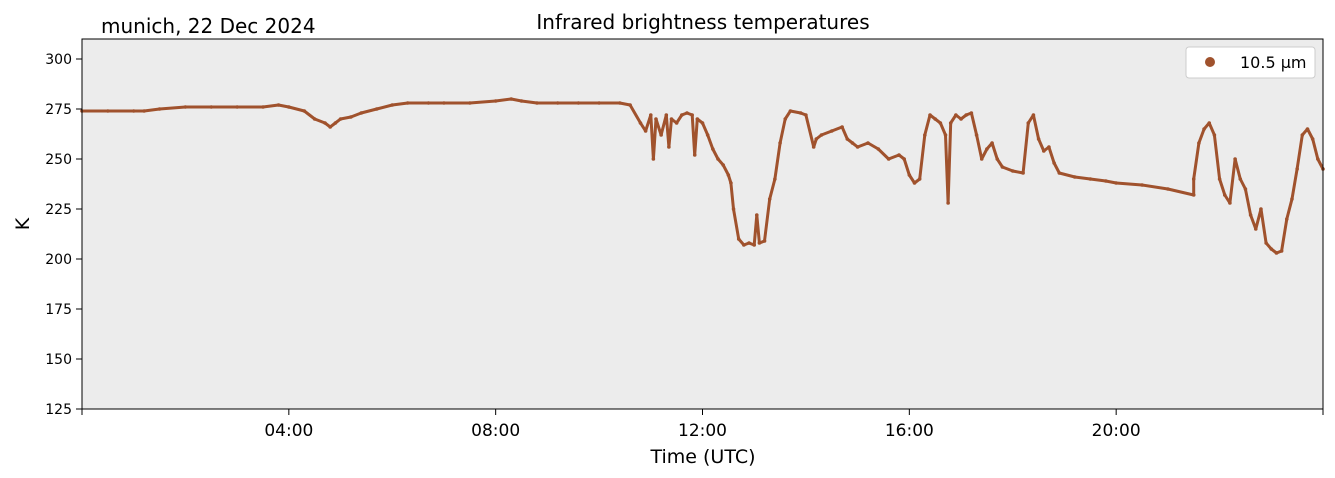 This screenshot has height=478, width=1335. What do you see at coordinates (58, 160) in the screenshot?
I see `y-tick-label: 250` at bounding box center [58, 160].